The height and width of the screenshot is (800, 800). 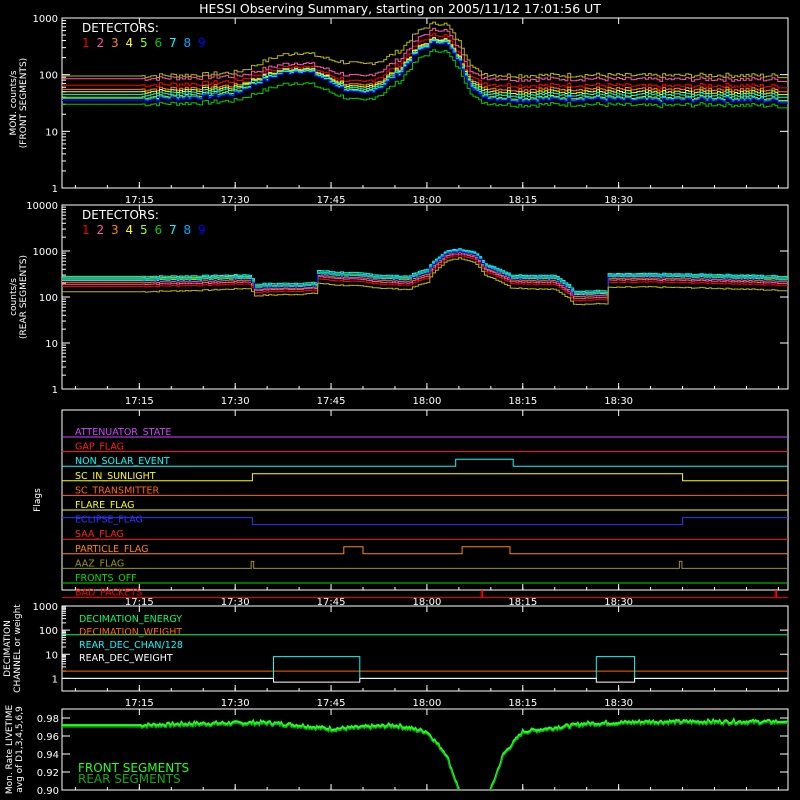 What do you see at coordinates (159, 230) in the screenshot?
I see `rear-legend-digit: 6` at bounding box center [159, 230].